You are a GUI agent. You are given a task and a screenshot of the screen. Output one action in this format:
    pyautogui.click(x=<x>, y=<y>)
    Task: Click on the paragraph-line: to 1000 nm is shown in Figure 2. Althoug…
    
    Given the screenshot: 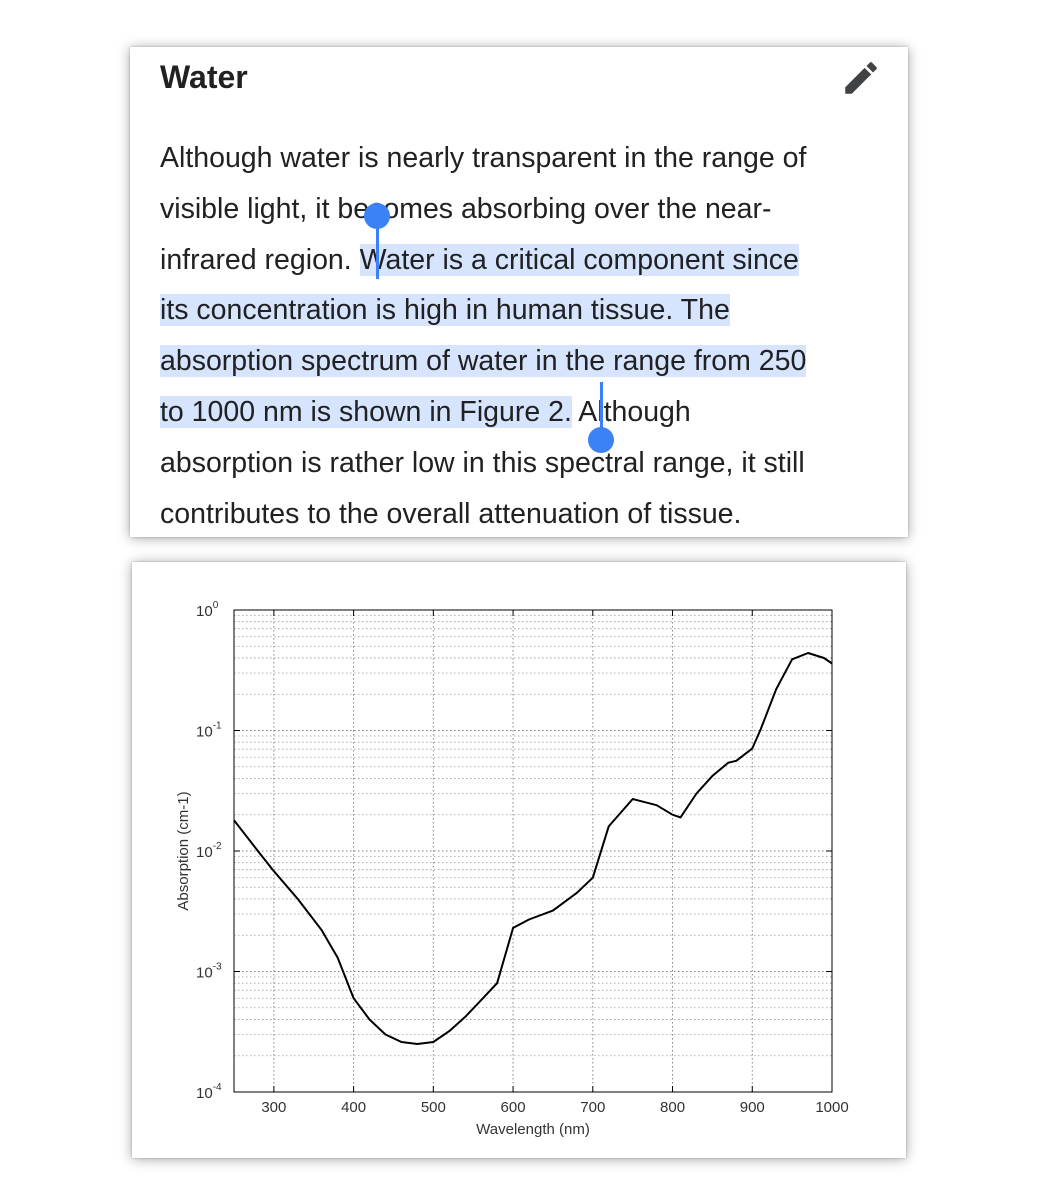 What is the action you would take?
    pyautogui.click(x=525, y=412)
    